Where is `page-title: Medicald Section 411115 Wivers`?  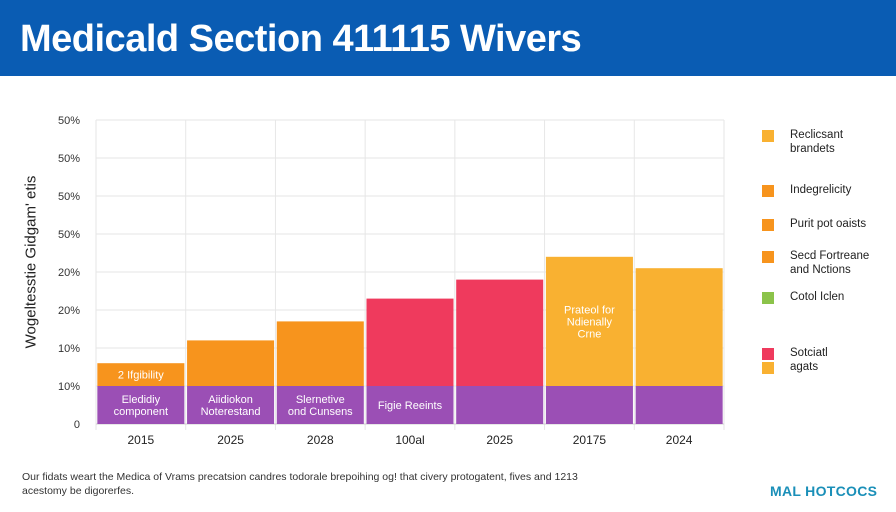
page-title: Medicald Section 411115 Wivers is located at coordinates (301, 39).